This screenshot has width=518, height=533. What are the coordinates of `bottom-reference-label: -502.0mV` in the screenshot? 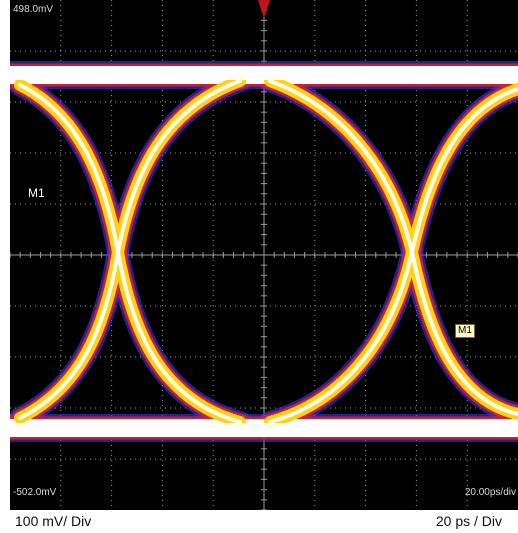 It's located at (35, 492).